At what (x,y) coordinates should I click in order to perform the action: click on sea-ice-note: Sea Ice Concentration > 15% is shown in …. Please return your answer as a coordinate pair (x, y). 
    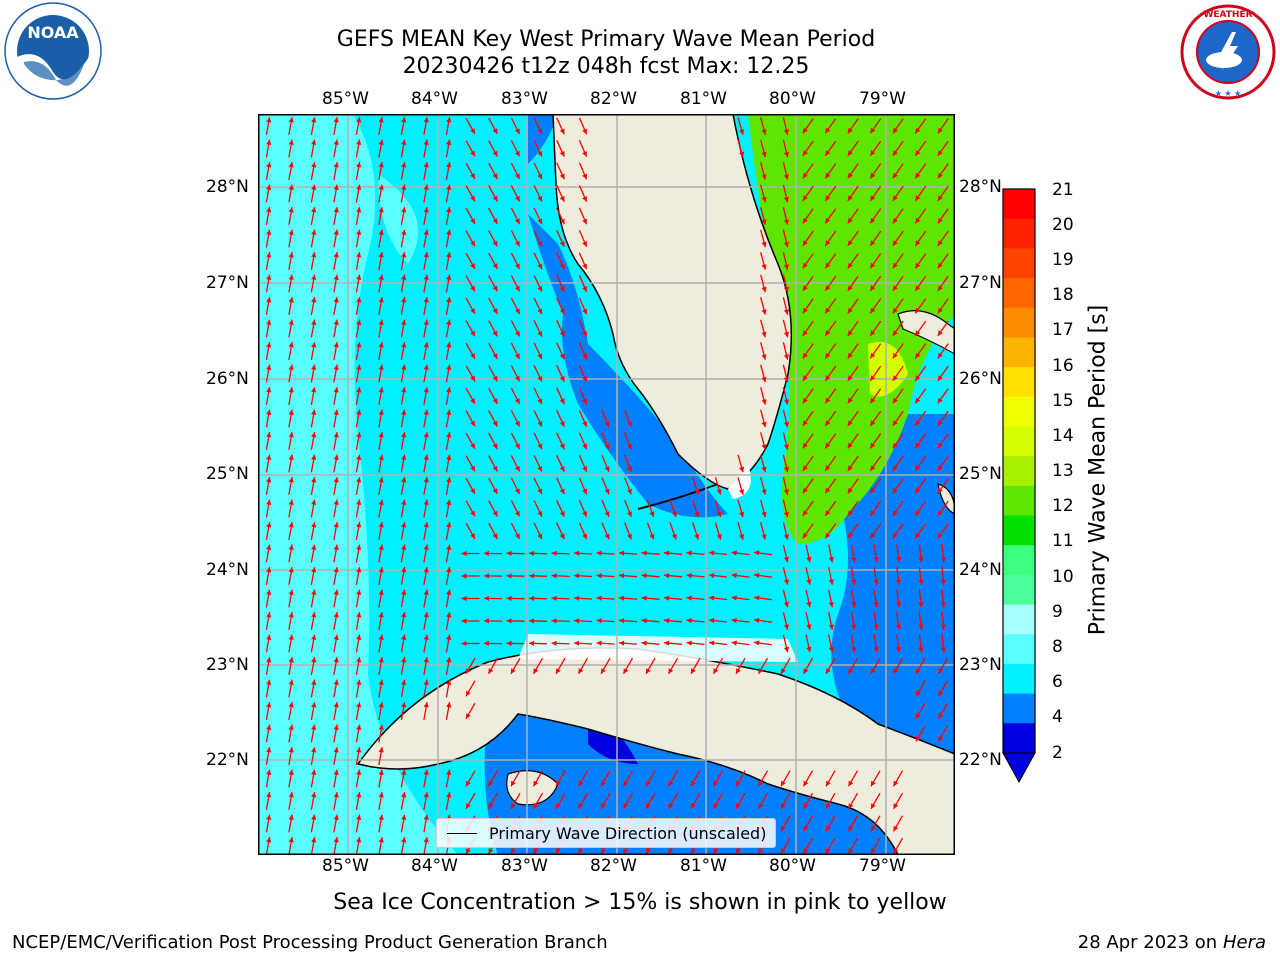
    Looking at the image, I should click on (640, 902).